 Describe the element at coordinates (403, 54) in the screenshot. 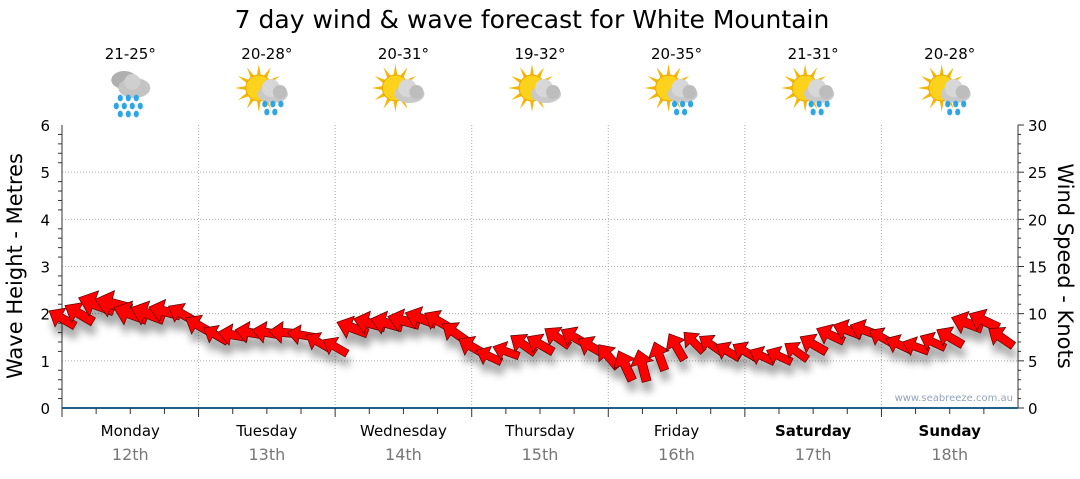

I see `temp-range: 20-31°` at that location.